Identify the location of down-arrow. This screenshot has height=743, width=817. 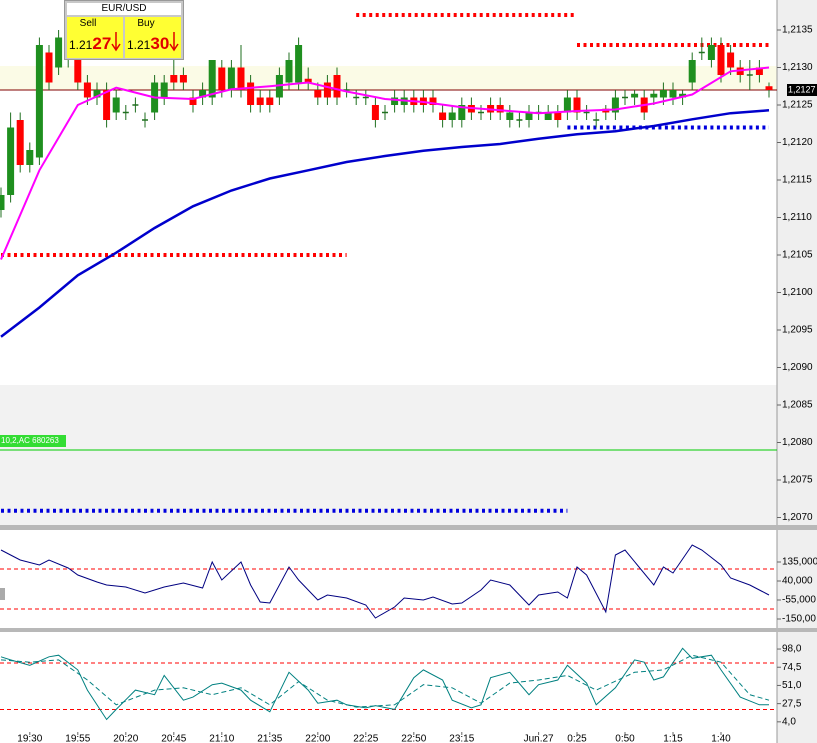
(174, 42).